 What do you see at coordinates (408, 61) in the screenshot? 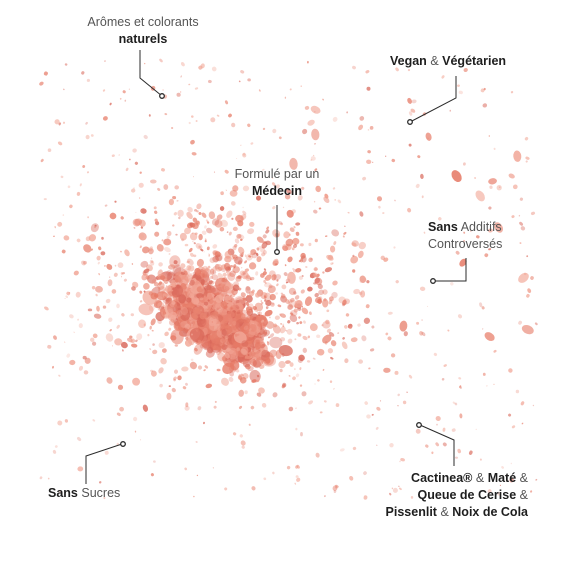
I see `vegan-bold1: Vegan` at bounding box center [408, 61].